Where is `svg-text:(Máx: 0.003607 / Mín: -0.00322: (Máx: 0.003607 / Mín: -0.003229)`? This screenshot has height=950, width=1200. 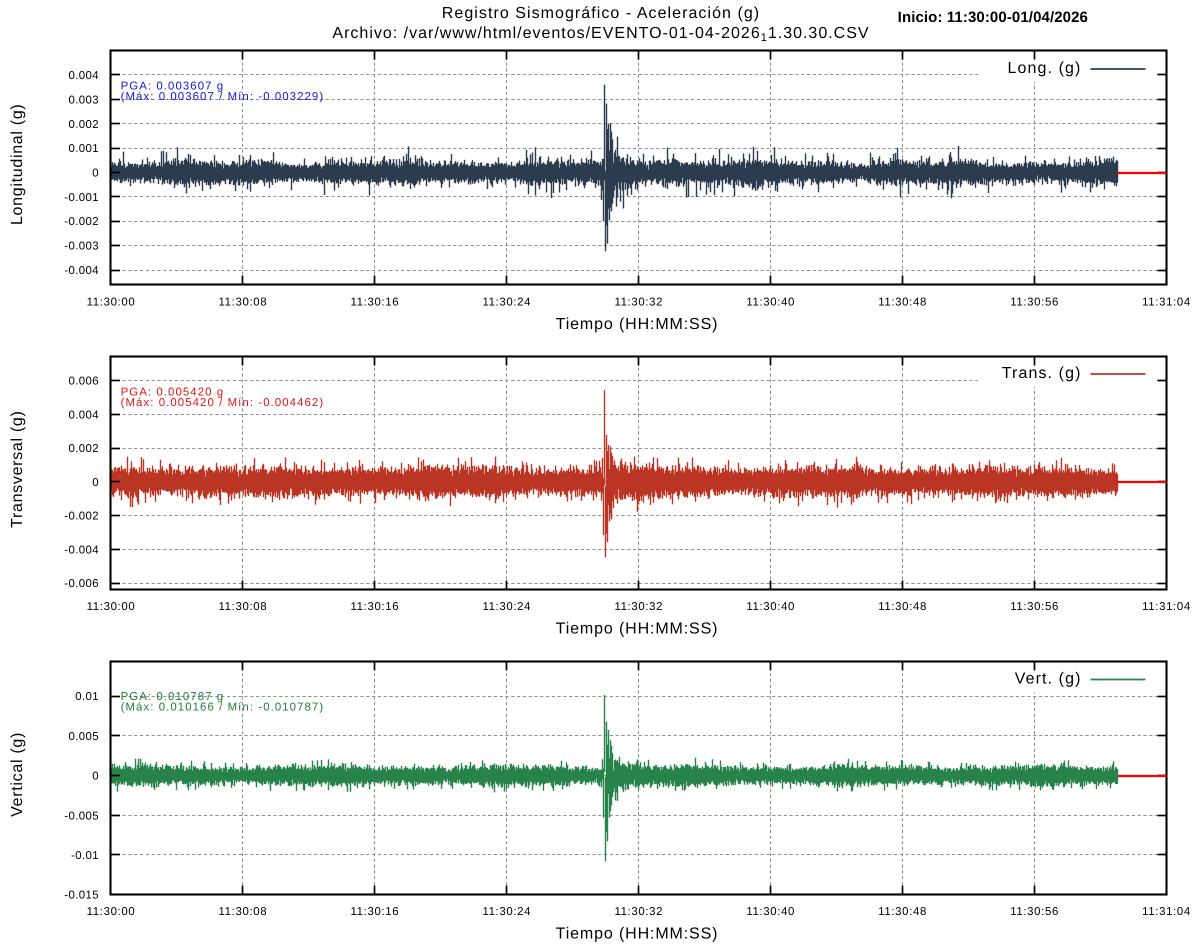
svg-text:(Máx: 0.003607 / Mín: -0.00322: (Máx: 0.003607 / Mín: -0.003229) is located at coordinates (223, 97).